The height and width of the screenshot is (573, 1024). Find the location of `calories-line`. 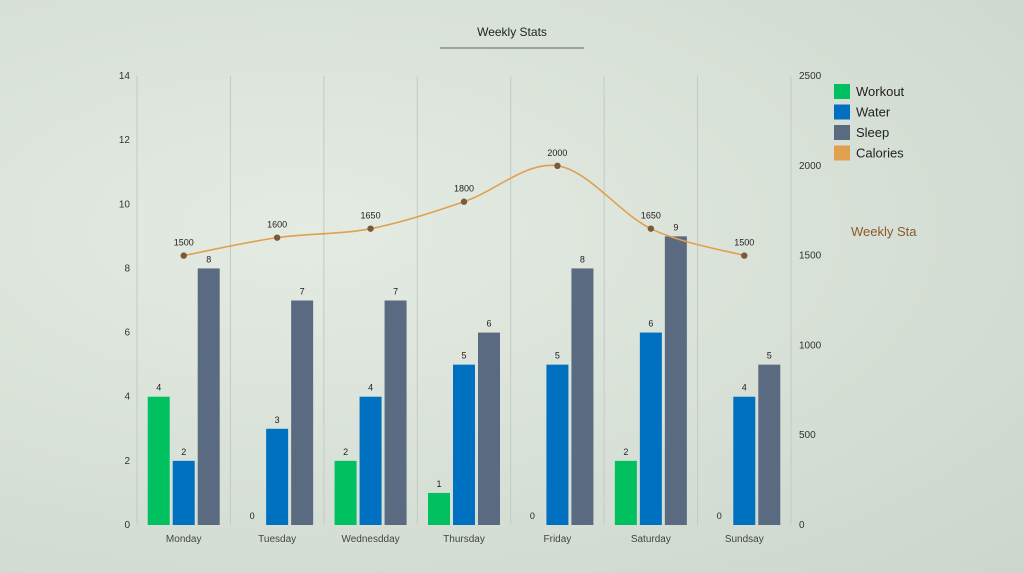

calories-line is located at coordinates (464, 210).